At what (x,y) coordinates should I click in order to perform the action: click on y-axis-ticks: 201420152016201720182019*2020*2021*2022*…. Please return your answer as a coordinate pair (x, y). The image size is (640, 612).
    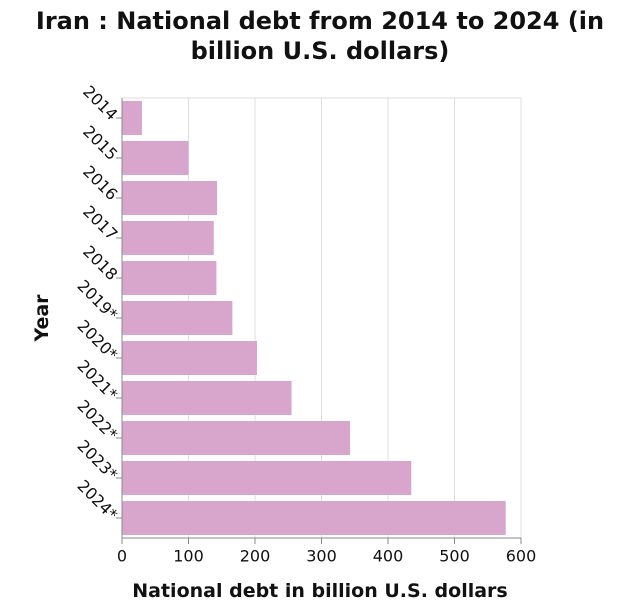
    Looking at the image, I should click on (98, 303).